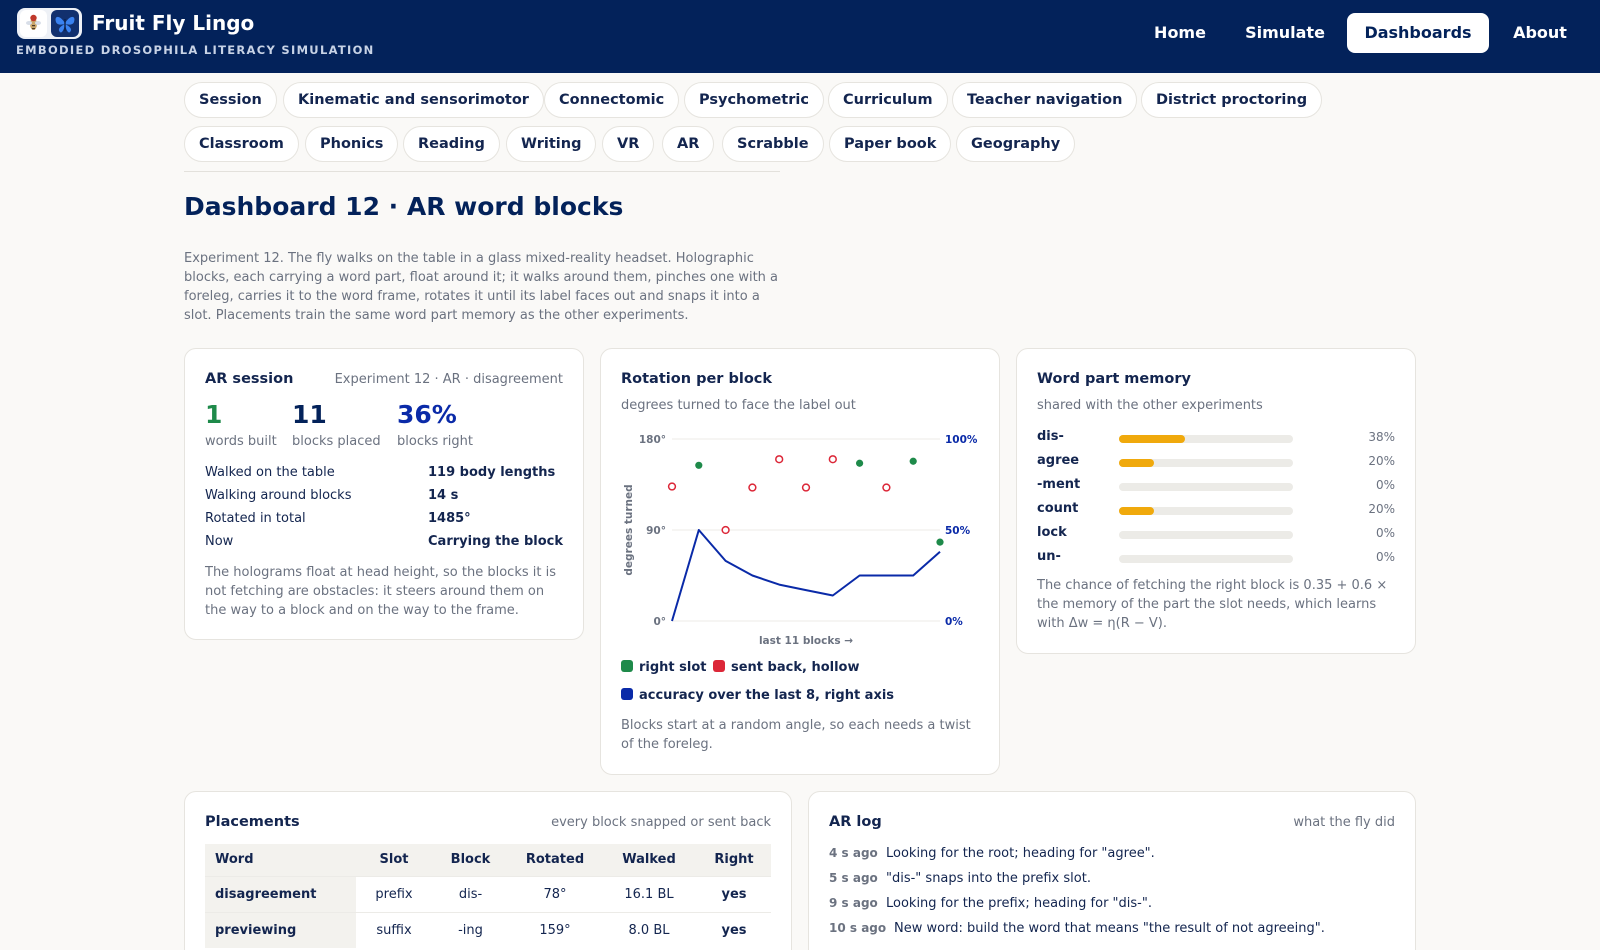  I want to click on legend-label: accuracy over the last 8, right axis, so click(767, 695).